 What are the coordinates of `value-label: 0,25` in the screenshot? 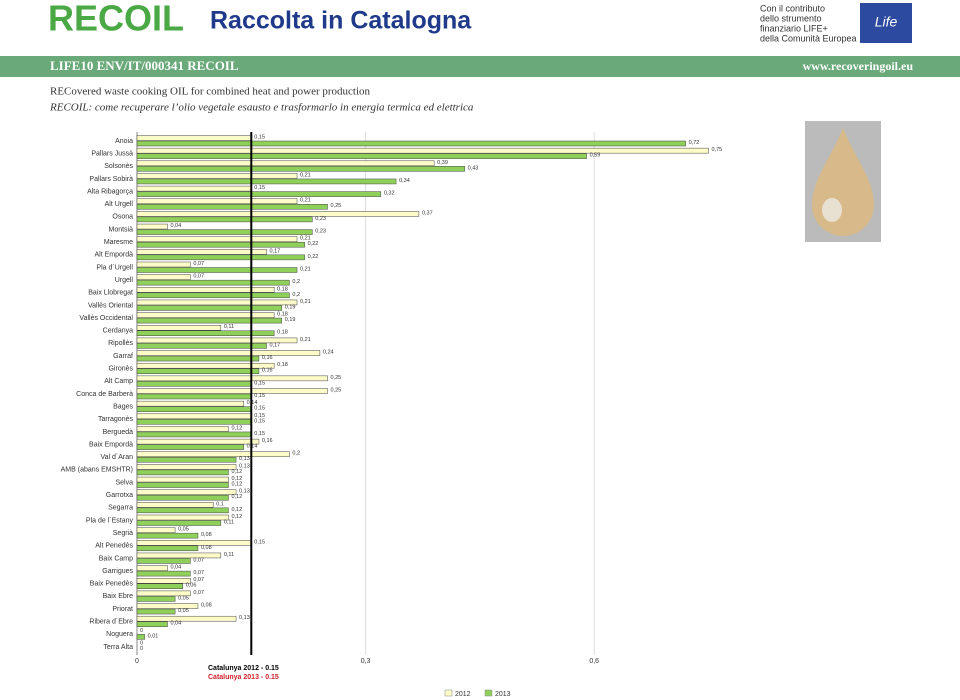 It's located at (336, 378).